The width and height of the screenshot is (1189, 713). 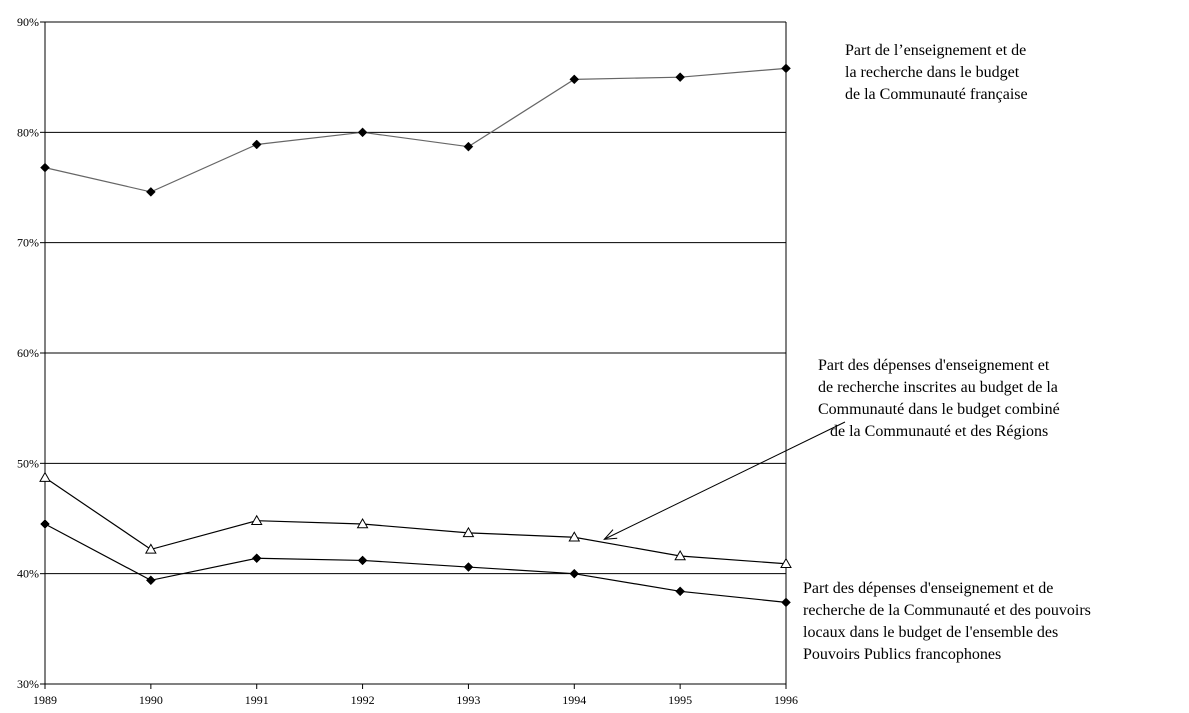 I want to click on annotation-line: Part de l’enseignement et de, so click(x=936, y=50).